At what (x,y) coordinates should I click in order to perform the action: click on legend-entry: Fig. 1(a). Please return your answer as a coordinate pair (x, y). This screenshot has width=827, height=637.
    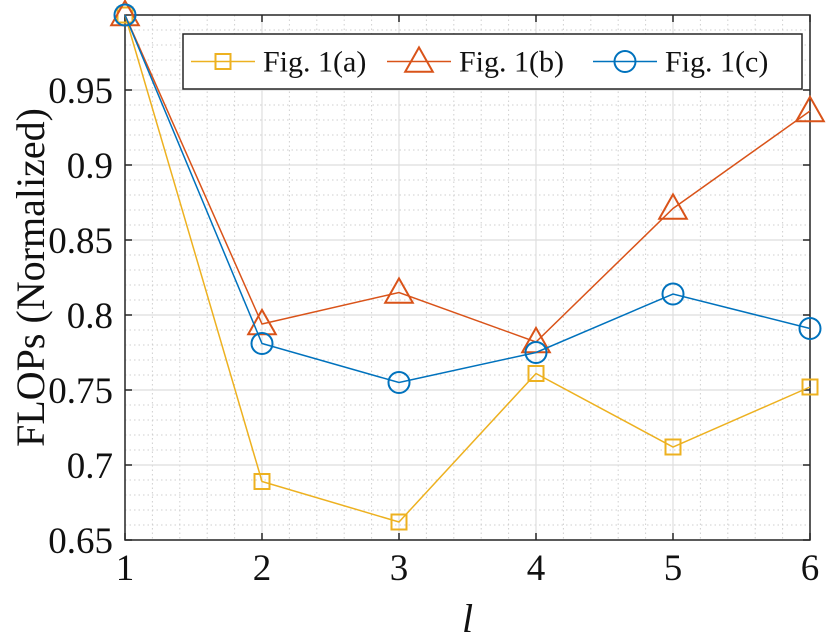
    Looking at the image, I should click on (278, 62).